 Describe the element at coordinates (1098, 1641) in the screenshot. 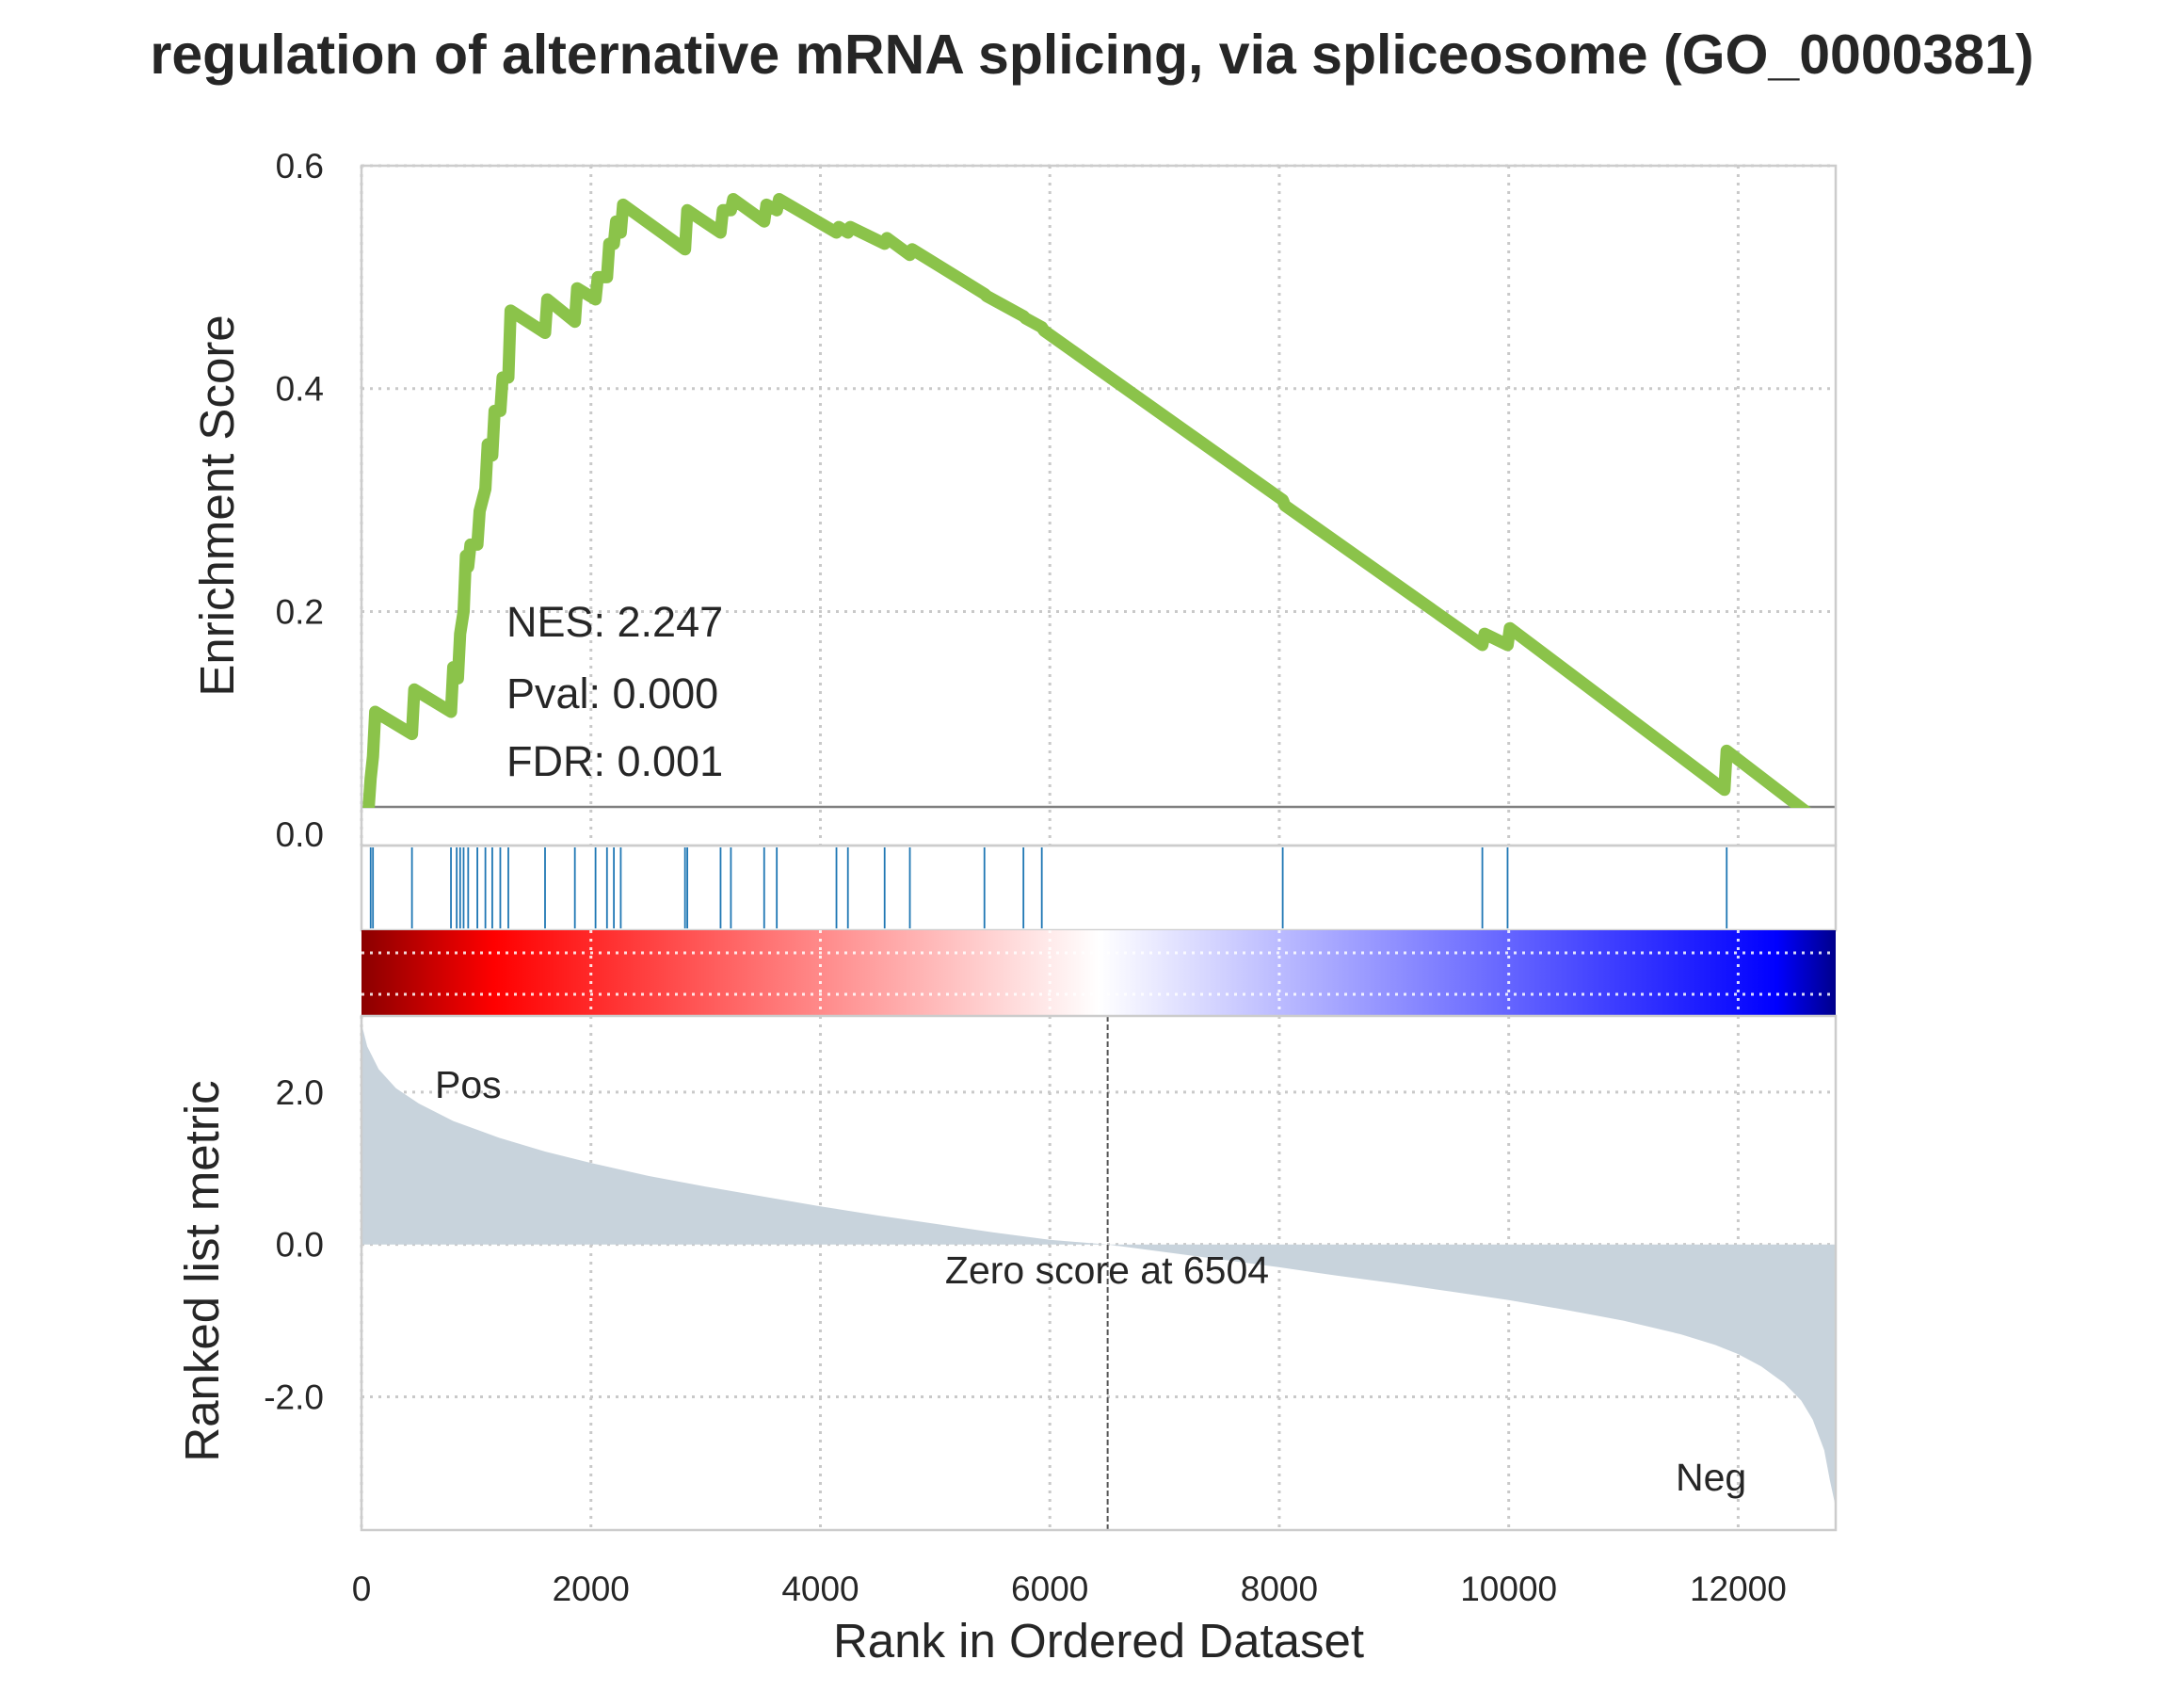

I see `x-axis-label: Rank in Ordered Dataset` at that location.